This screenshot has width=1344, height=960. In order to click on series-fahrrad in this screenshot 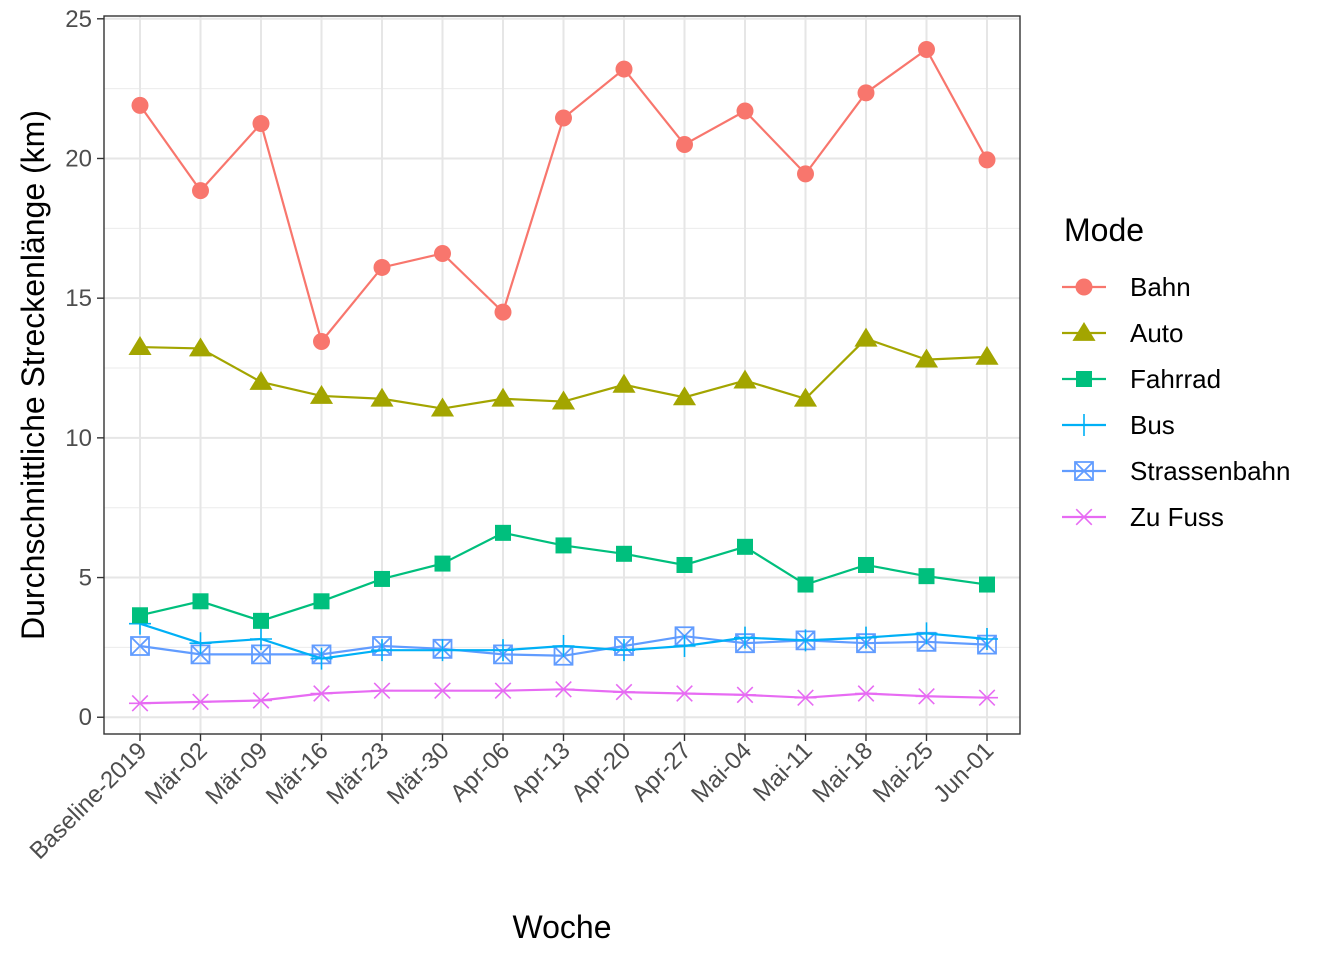, I will do `click(563, 576)`.